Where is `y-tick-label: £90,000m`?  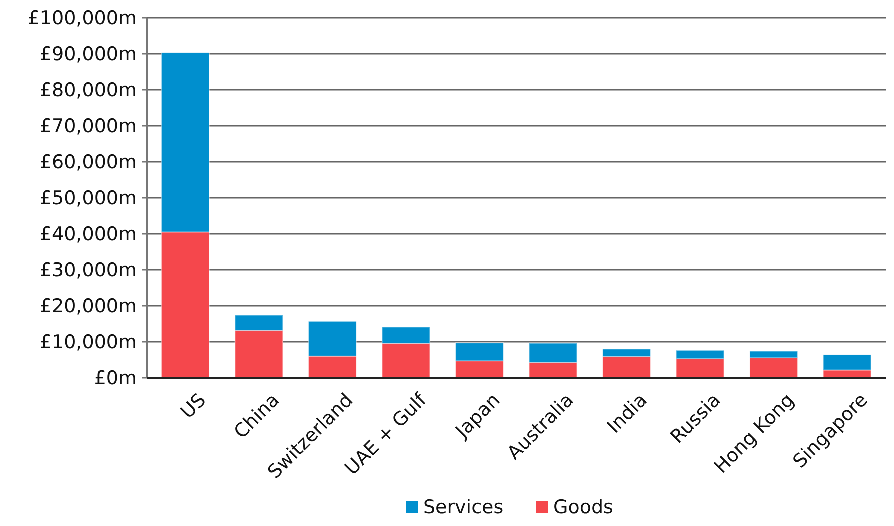 y-tick-label: £90,000m is located at coordinates (88, 55).